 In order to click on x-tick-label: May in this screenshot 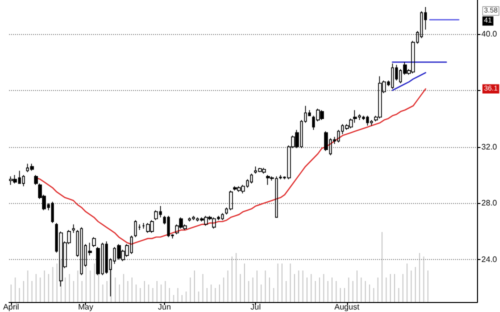, I will do `click(86, 307)`.